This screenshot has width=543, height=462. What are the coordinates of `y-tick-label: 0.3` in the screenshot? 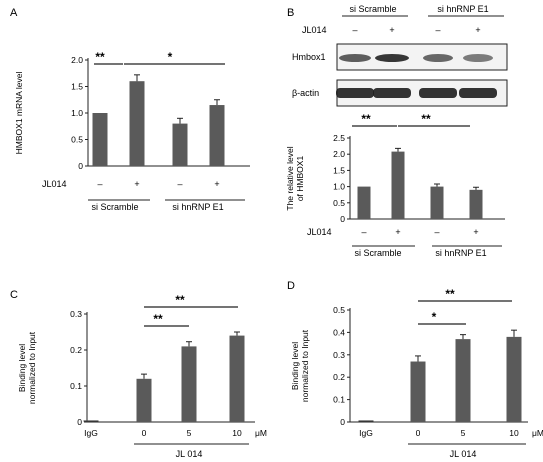 It's located at (76, 314).